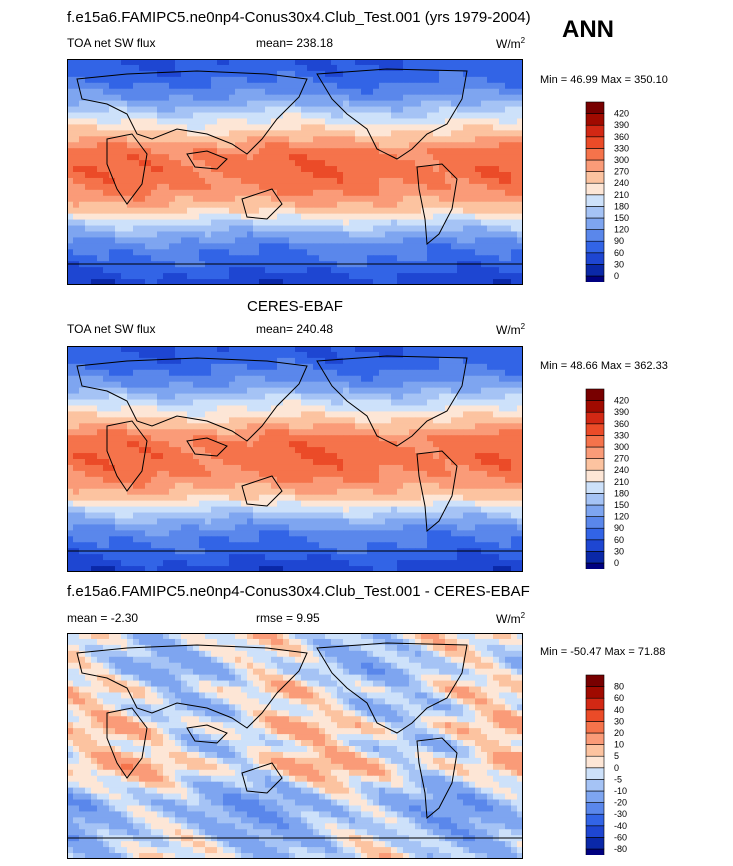  I want to click on panel-1-colorbar-tick-label: 390, so click(621, 125).